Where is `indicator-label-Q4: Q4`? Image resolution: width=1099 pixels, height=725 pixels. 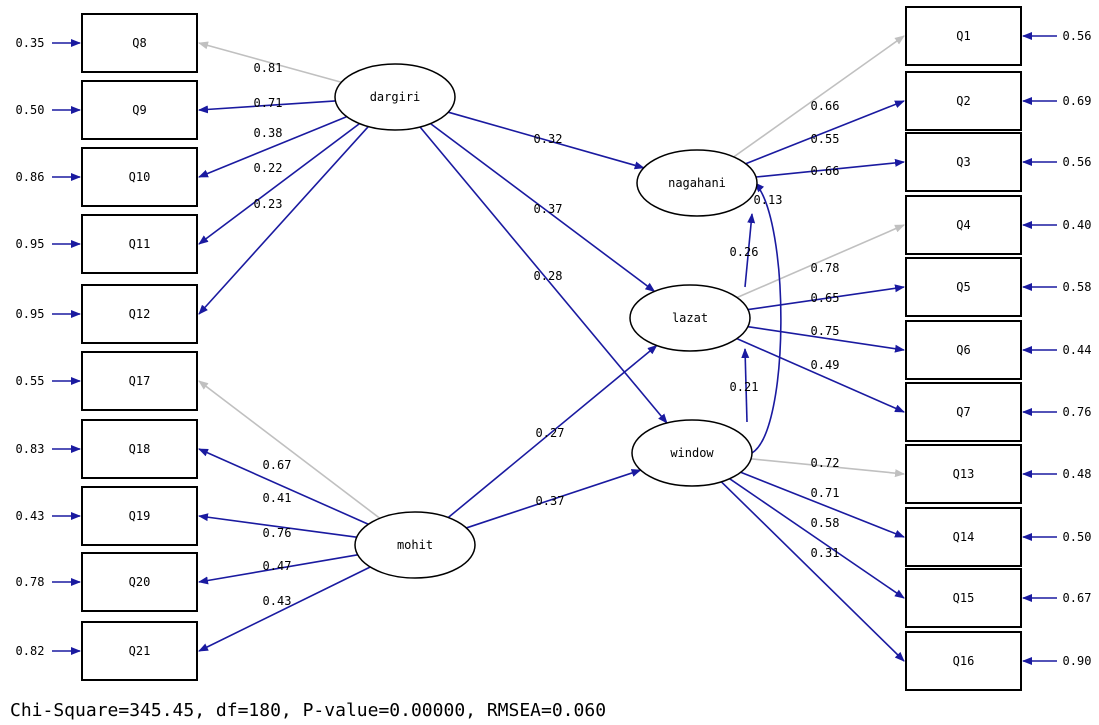 indicator-label-Q4: Q4 is located at coordinates (963, 225).